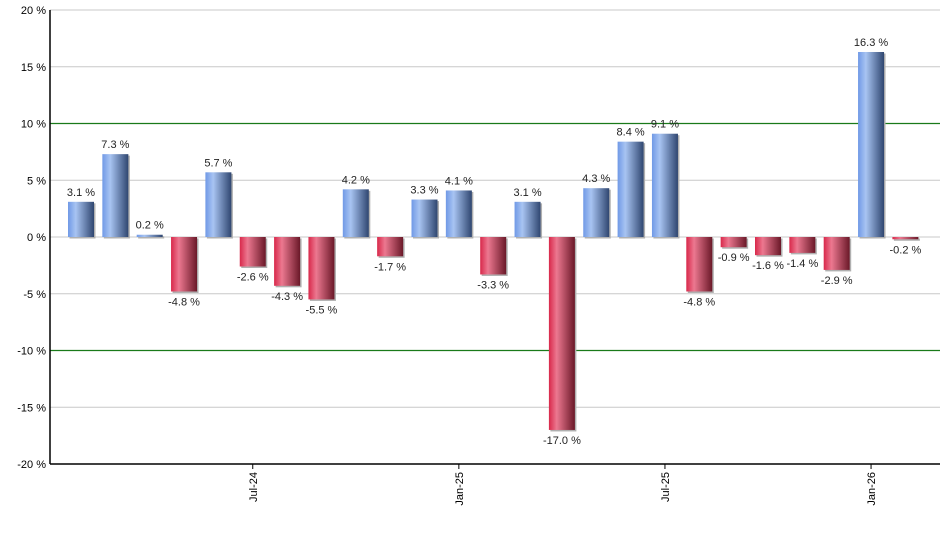 Image resolution: width=940 pixels, height=550 pixels. Describe the element at coordinates (287, 297) in the screenshot. I see `bar-value-label: -4.3 %` at that location.